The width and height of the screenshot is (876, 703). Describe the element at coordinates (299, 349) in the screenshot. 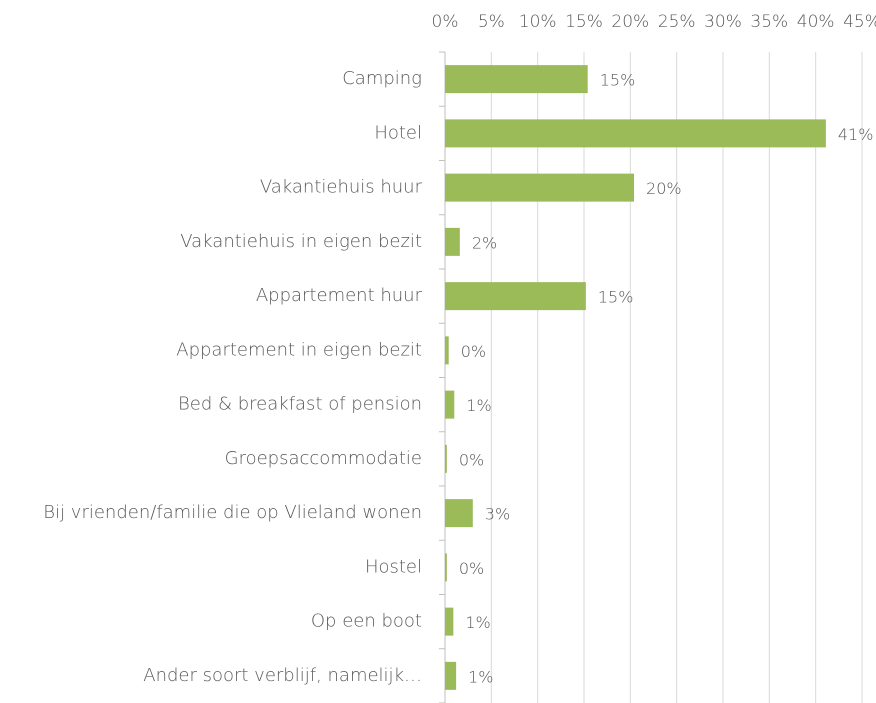

I see `category-label: Appartement in eigen bezit` at that location.